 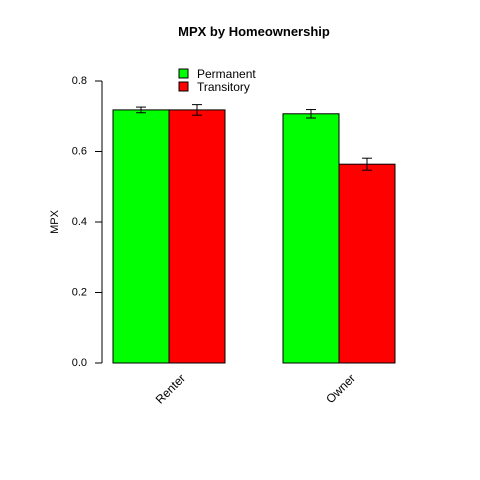 What do you see at coordinates (79, 81) in the screenshot?
I see `y-tick-label: 0.8` at bounding box center [79, 81].